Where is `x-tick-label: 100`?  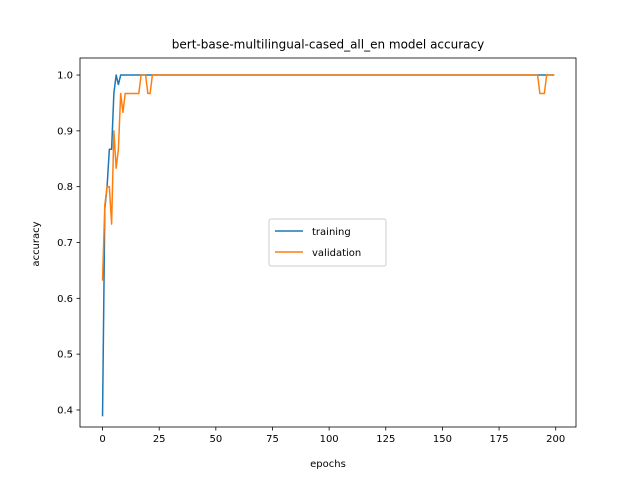
x-tick-label: 100 is located at coordinates (329, 439).